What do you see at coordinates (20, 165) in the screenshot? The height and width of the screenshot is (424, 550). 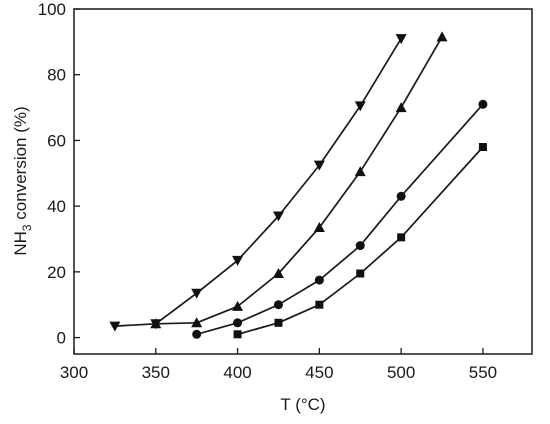 I see `y-axis-title-rest: conversion (%)` at bounding box center [20, 165].